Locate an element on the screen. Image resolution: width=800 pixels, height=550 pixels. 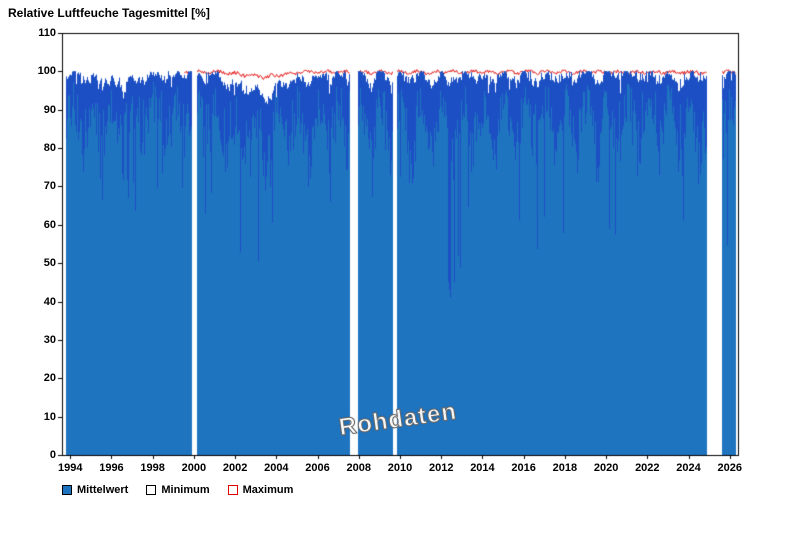
y-tick-label: 20 is located at coordinates (49, 378).